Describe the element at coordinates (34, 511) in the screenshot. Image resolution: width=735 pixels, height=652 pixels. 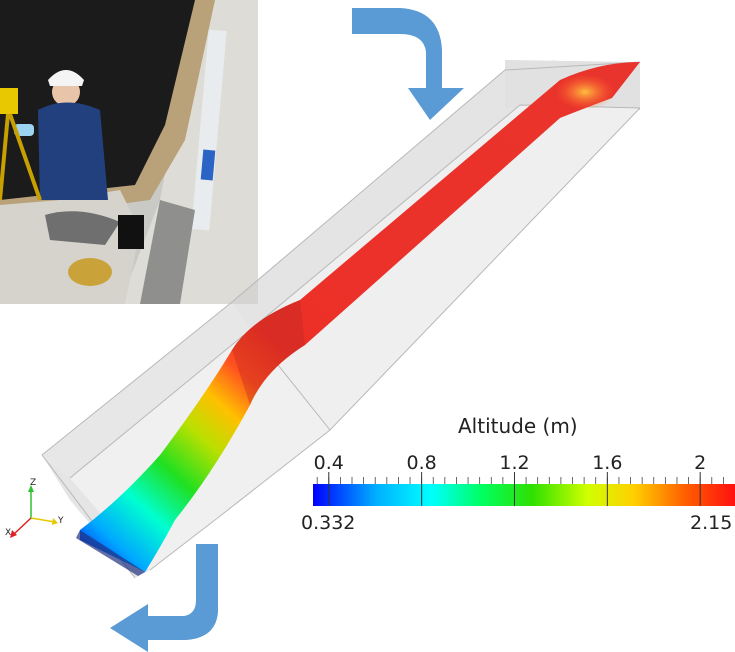
I see `axes-triad` at that location.